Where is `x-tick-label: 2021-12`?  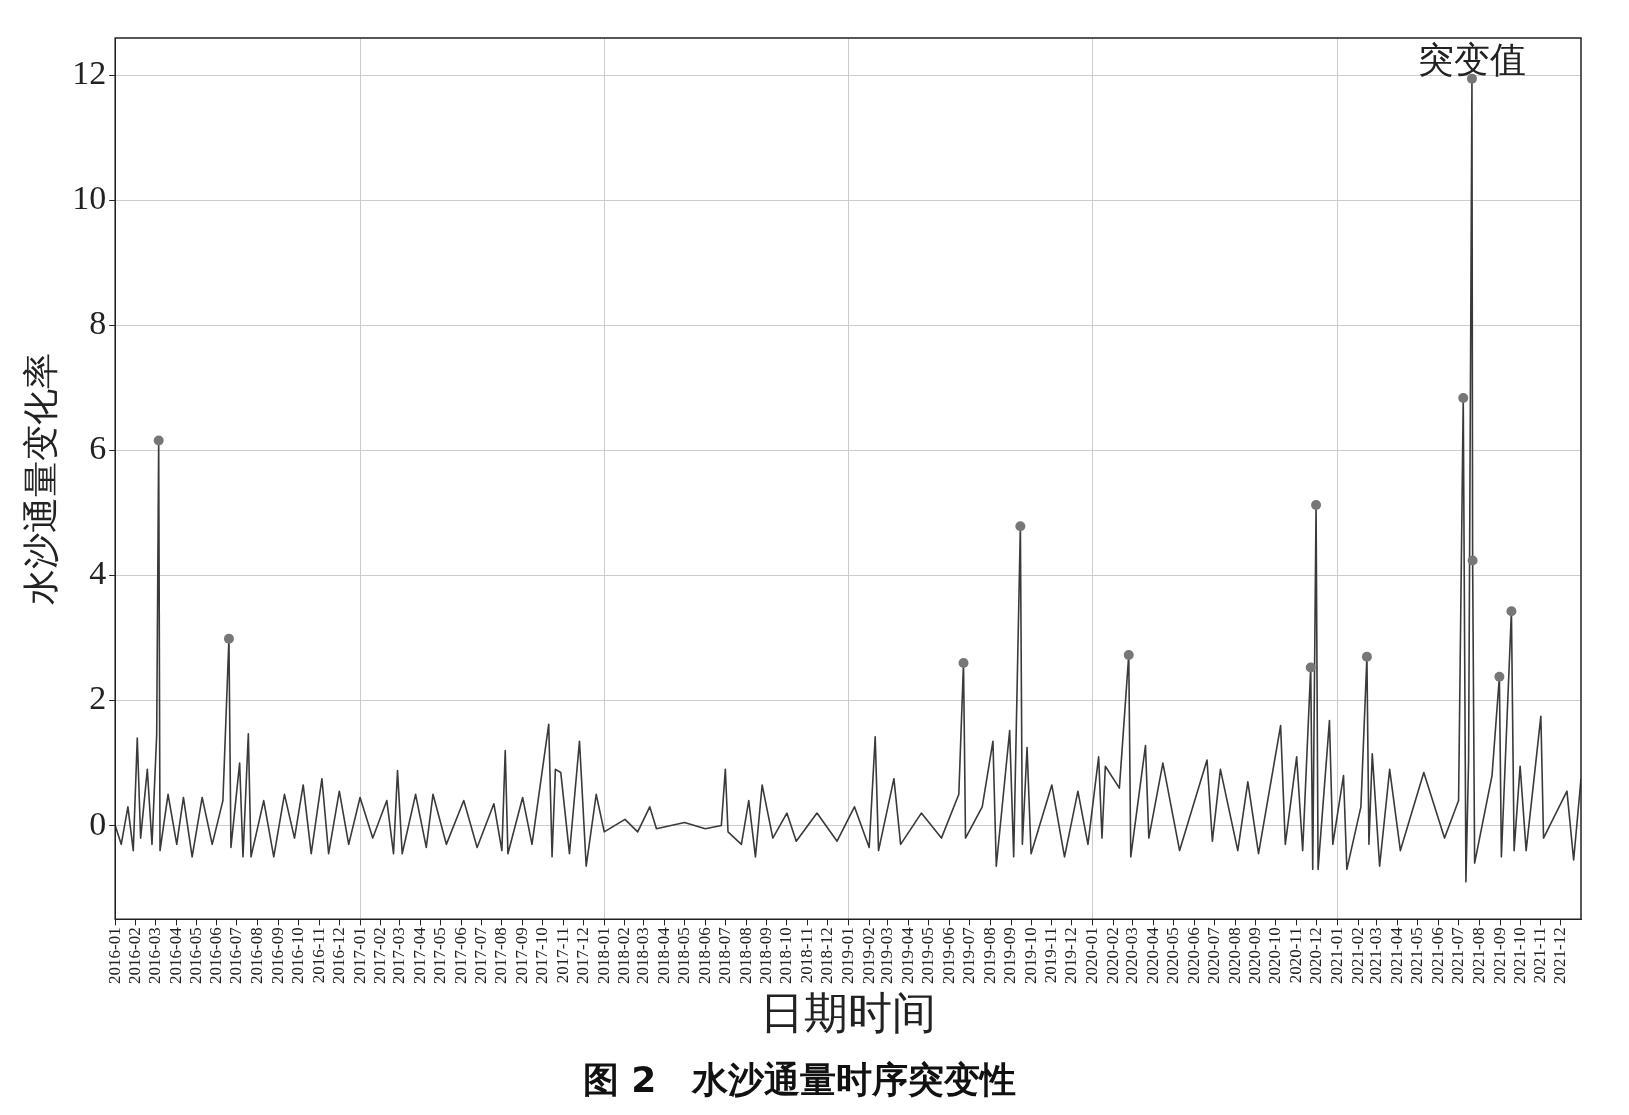
x-tick-label: 2021-12 is located at coordinates (1560, 956).